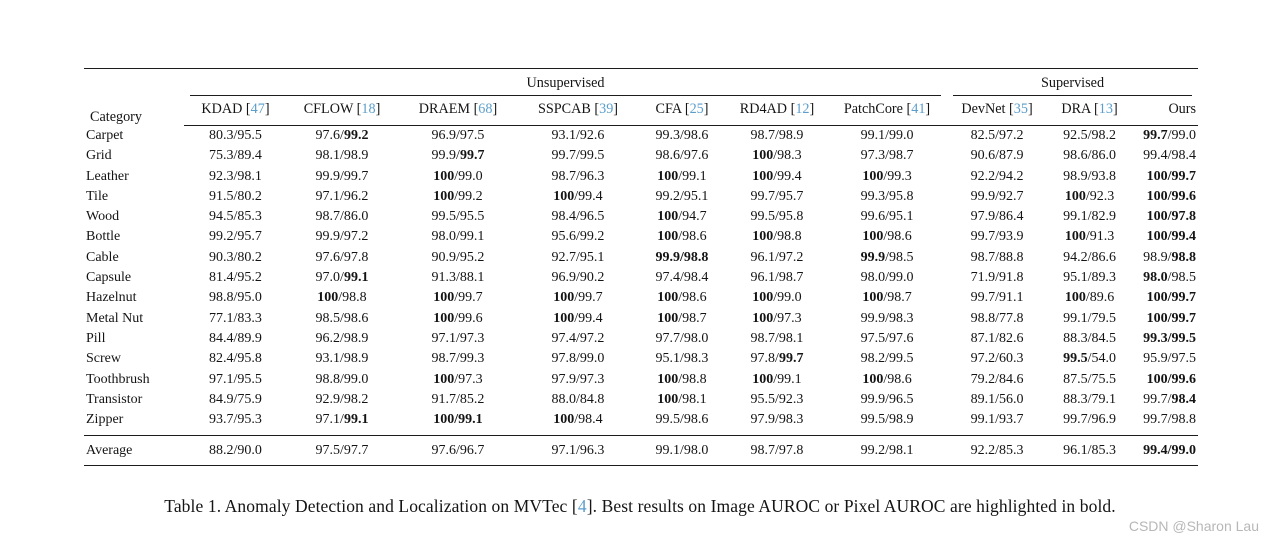 The image size is (1280, 543). Describe the element at coordinates (1193, 526) in the screenshot. I see `csdn-watermark: CSDN @Sharon Lau` at that location.